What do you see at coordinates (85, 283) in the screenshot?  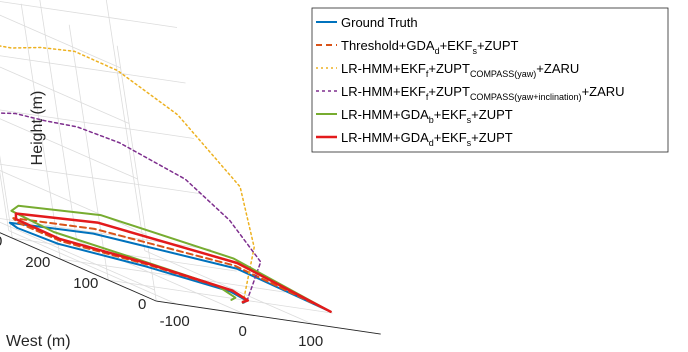 I see `y-tick-label: 100` at bounding box center [85, 283].